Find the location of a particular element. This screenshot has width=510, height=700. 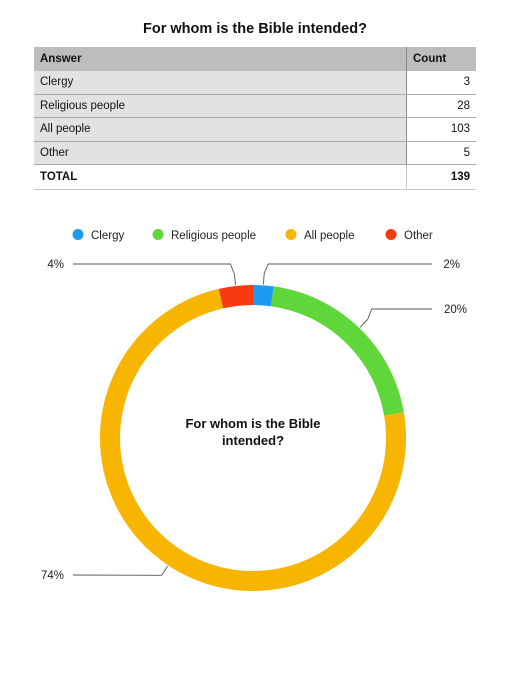

legend-label: Religious people is located at coordinates (213, 236).